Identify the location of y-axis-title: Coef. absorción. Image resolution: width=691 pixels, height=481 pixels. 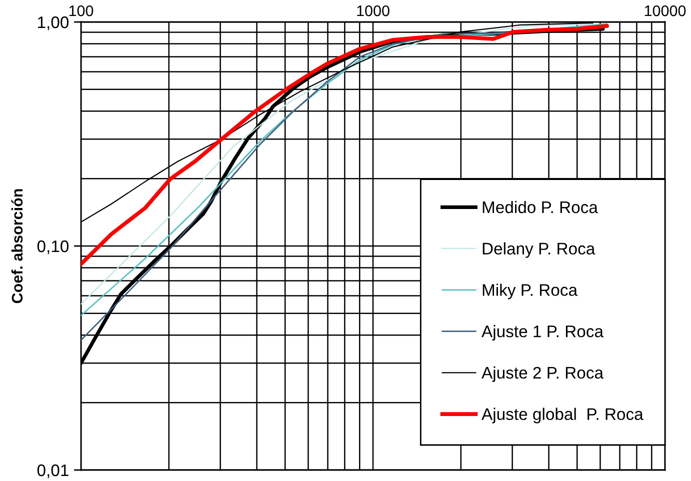
(17, 246).